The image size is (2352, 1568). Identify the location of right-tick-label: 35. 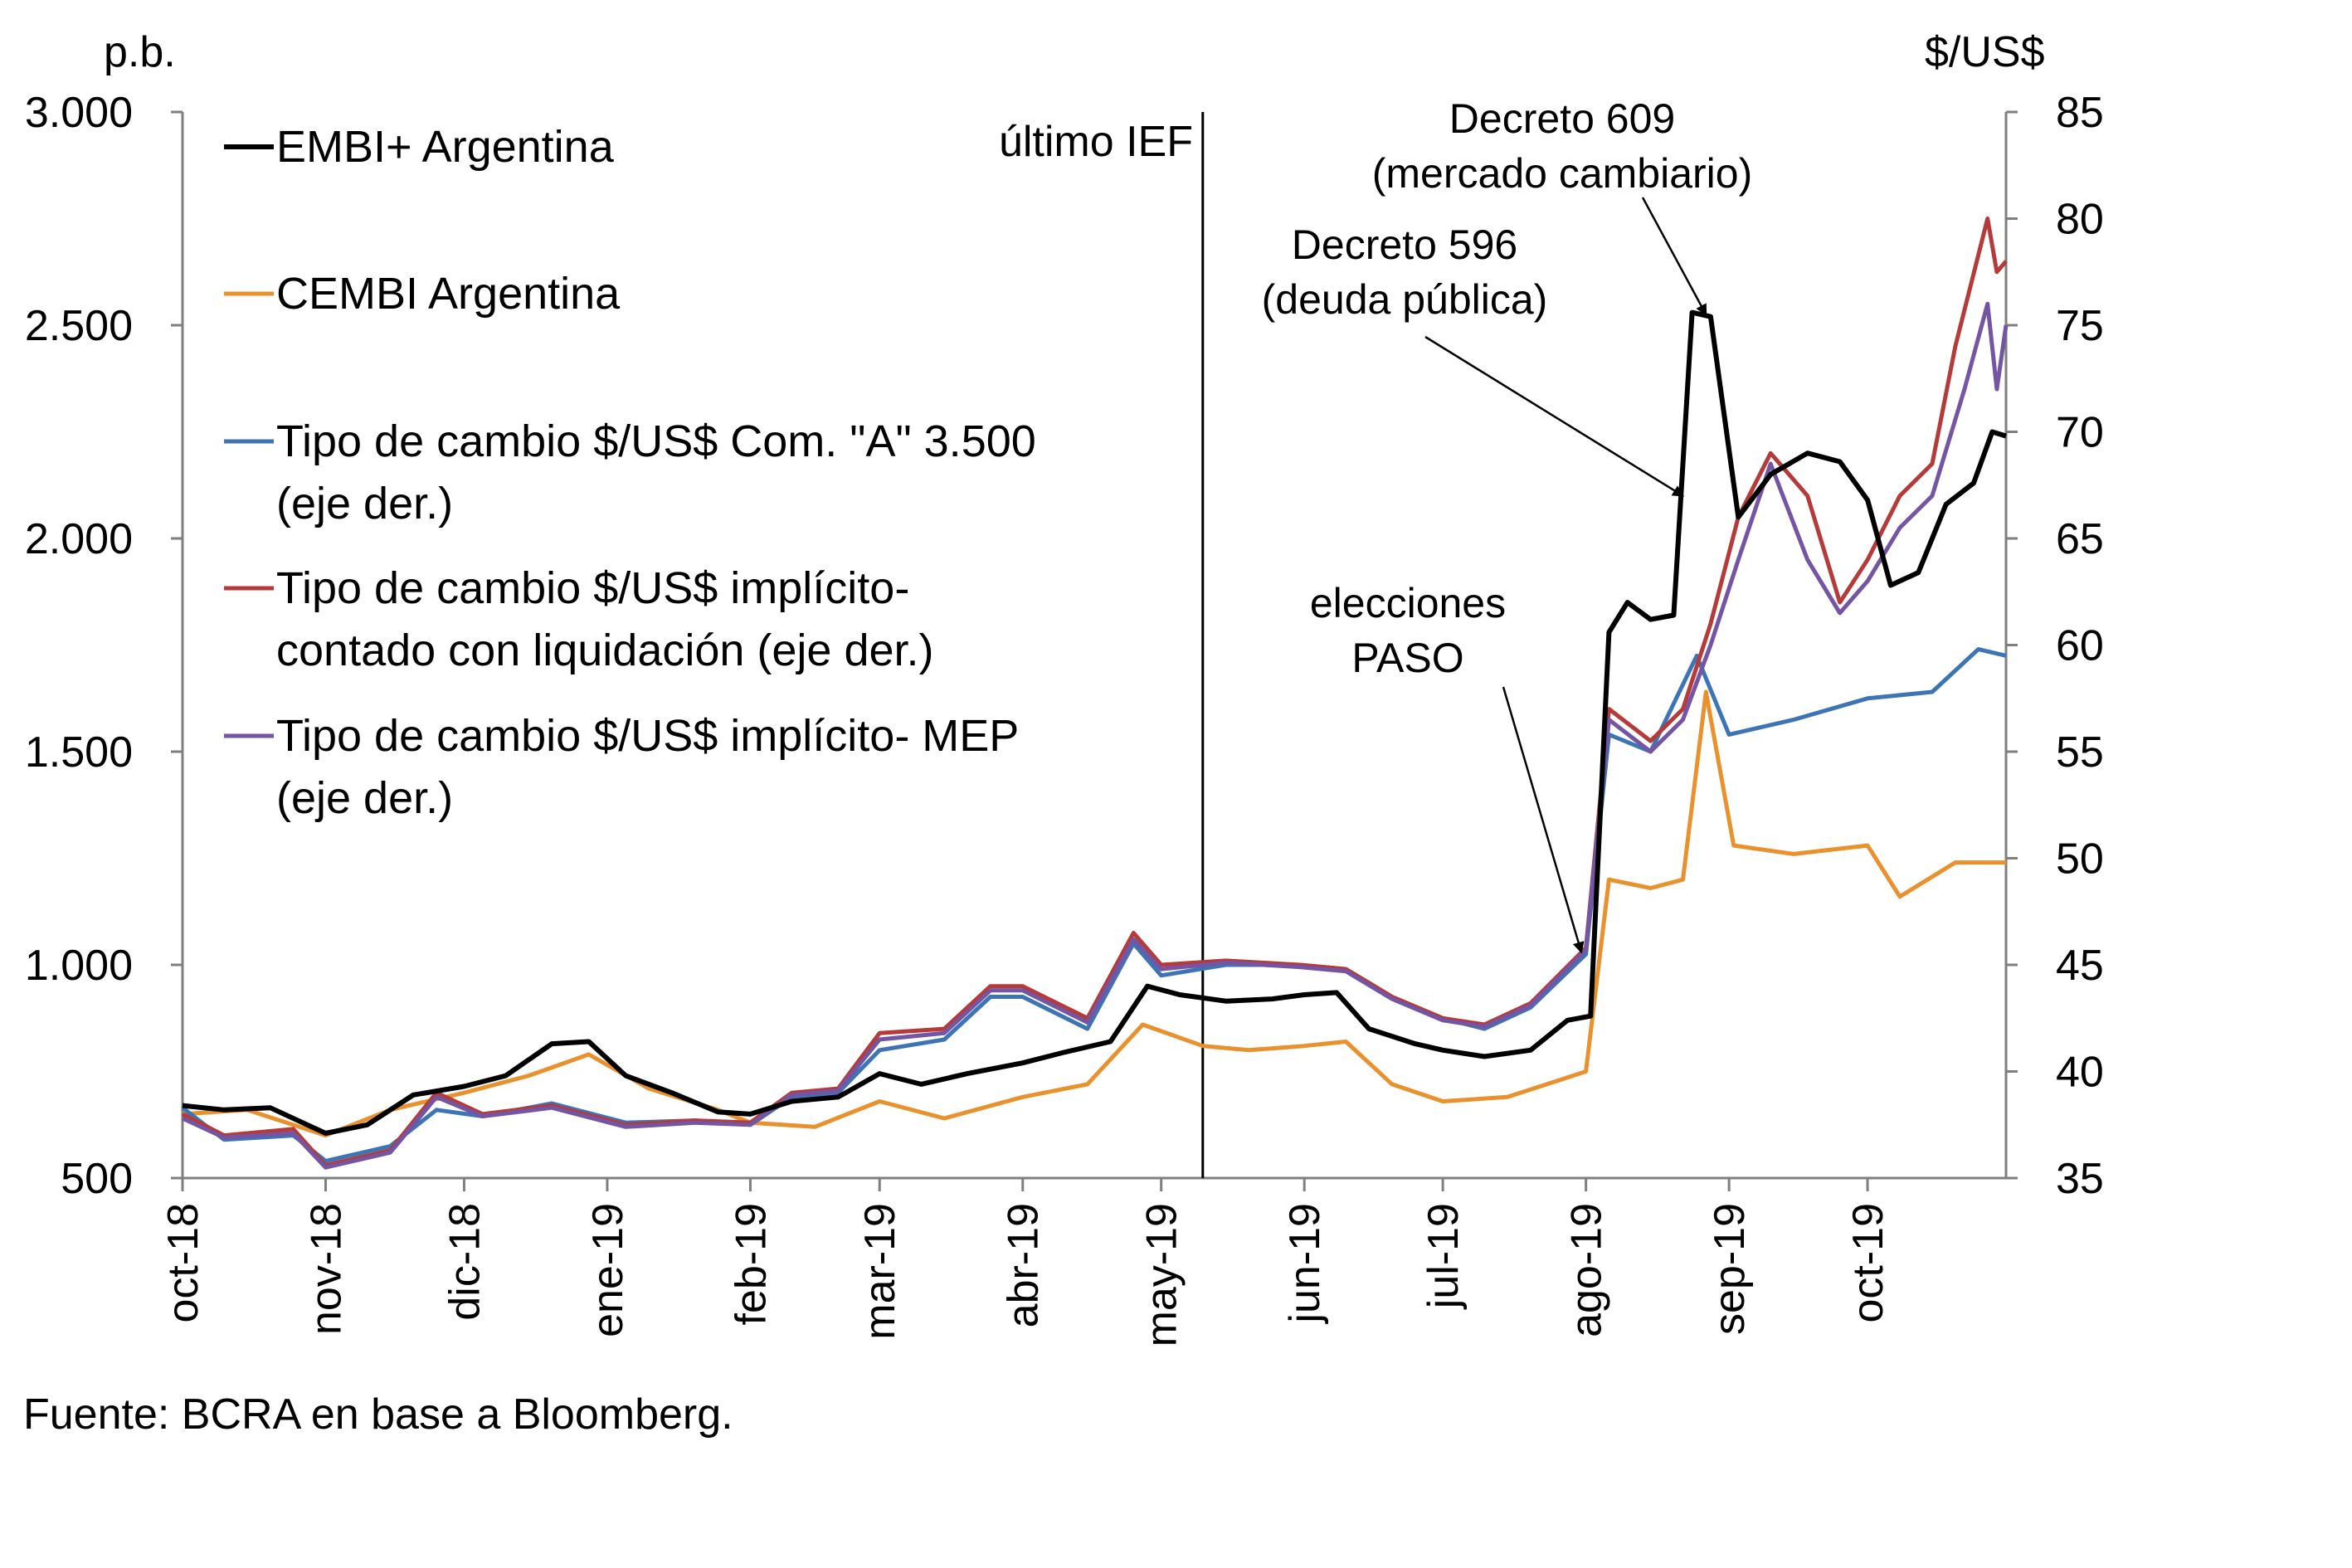
(2080, 1179).